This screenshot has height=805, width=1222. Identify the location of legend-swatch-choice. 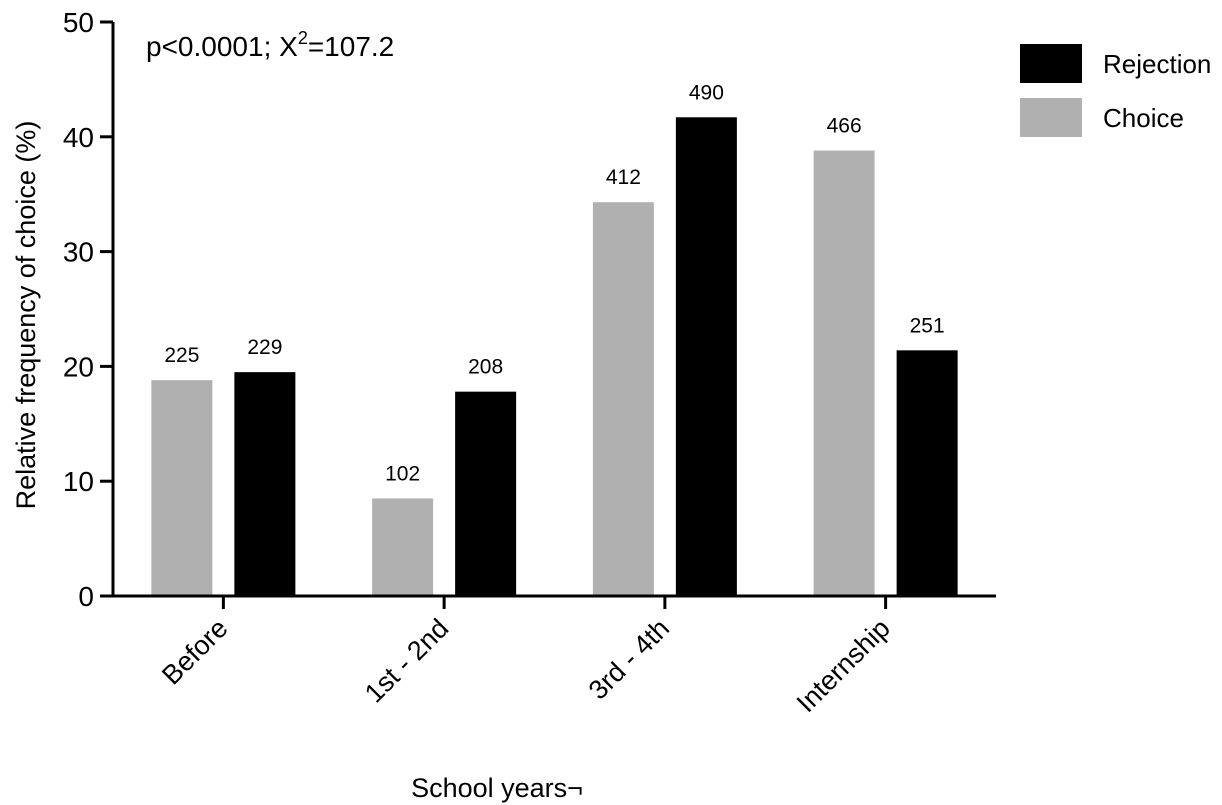
(1051, 117).